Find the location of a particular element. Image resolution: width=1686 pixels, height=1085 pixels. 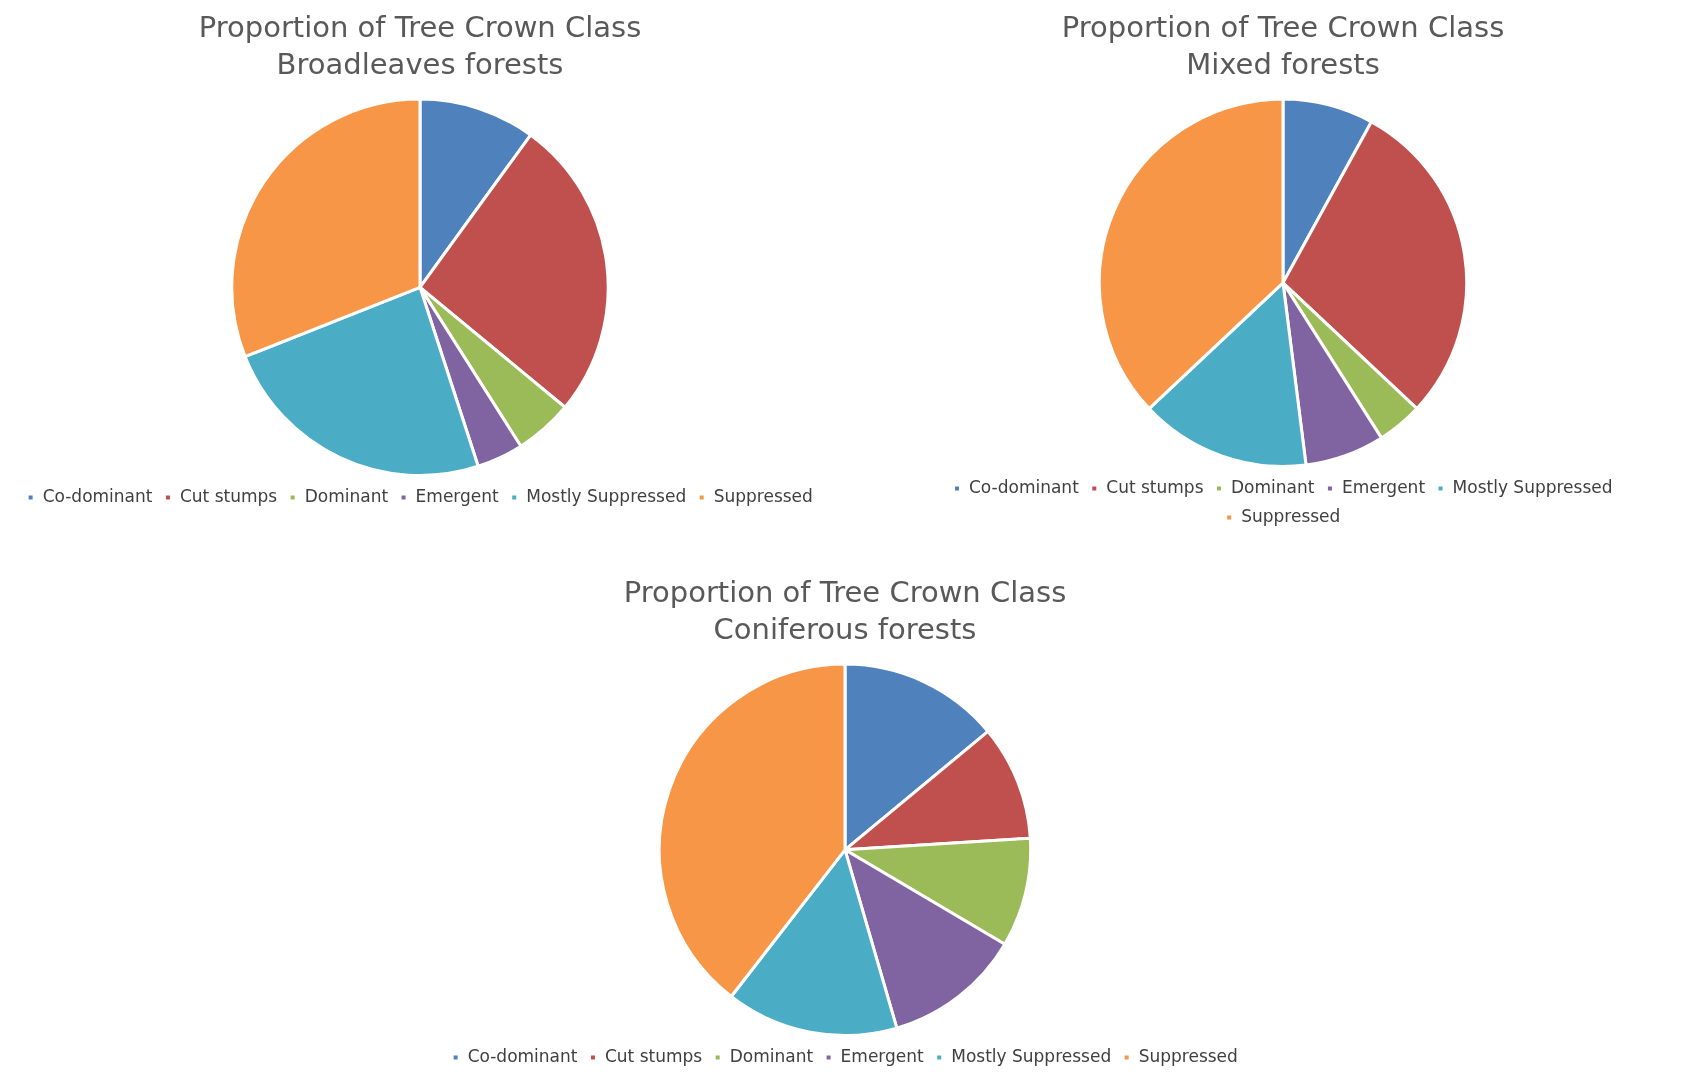

chart-subtitle: Coniferous forests is located at coordinates (845, 628).